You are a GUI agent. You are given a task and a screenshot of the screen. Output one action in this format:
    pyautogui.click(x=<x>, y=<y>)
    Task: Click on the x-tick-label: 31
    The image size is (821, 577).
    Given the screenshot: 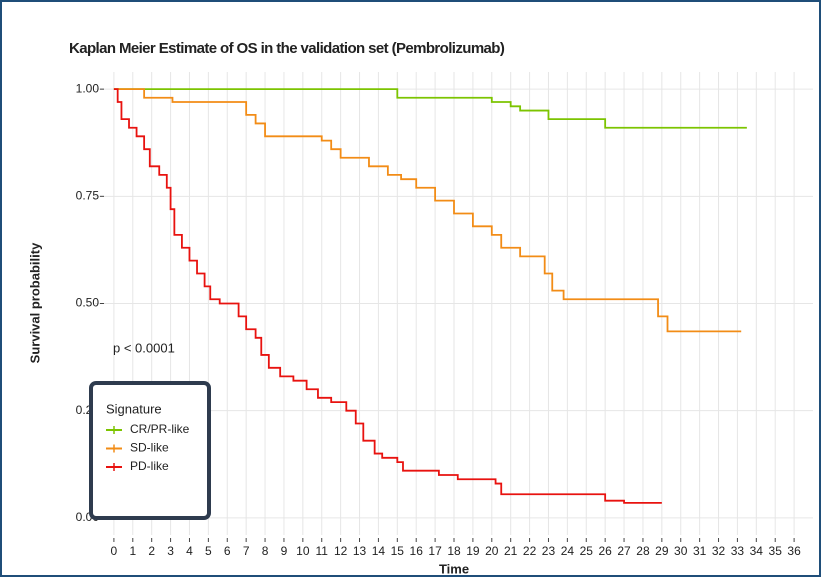 What is the action you would take?
    pyautogui.click(x=700, y=551)
    